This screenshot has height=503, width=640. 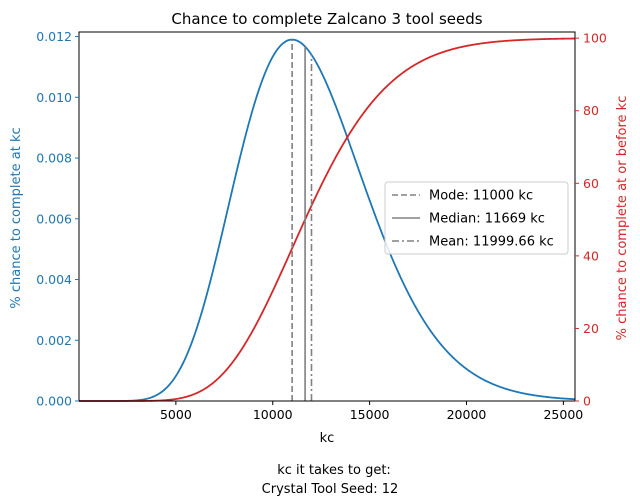 What do you see at coordinates (467, 414) in the screenshot?
I see `x-tick-label: 20000` at bounding box center [467, 414].